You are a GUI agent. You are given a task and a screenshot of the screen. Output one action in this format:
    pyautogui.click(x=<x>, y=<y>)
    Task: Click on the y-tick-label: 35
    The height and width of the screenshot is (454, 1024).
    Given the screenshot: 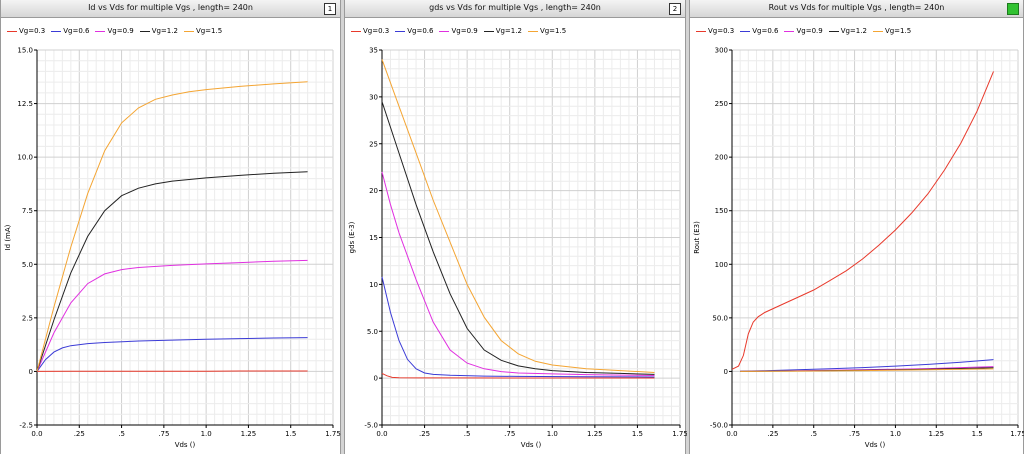 What is the action you would take?
    pyautogui.click(x=373, y=51)
    